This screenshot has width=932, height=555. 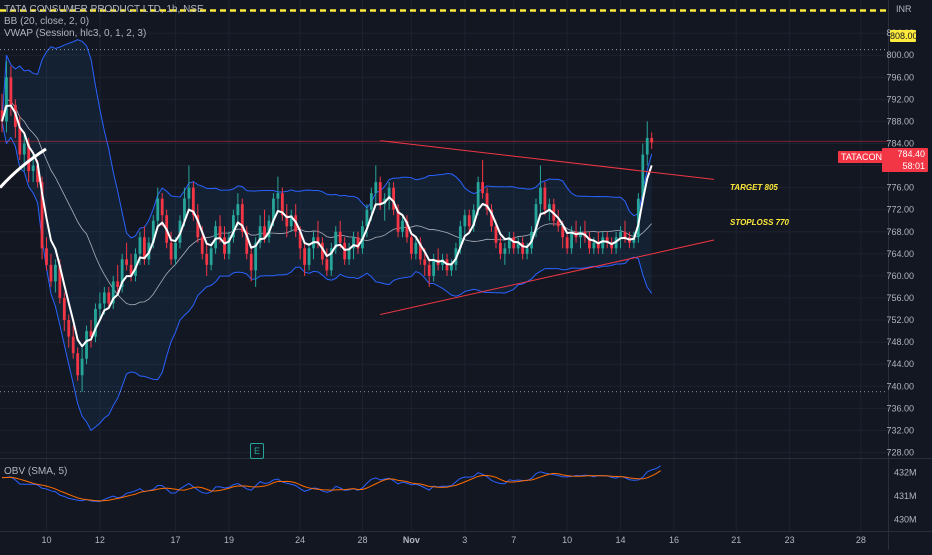 What do you see at coordinates (47, 21) in the screenshot?
I see `indicator-bb: BB (20, close, 2, 0)` at bounding box center [47, 21].